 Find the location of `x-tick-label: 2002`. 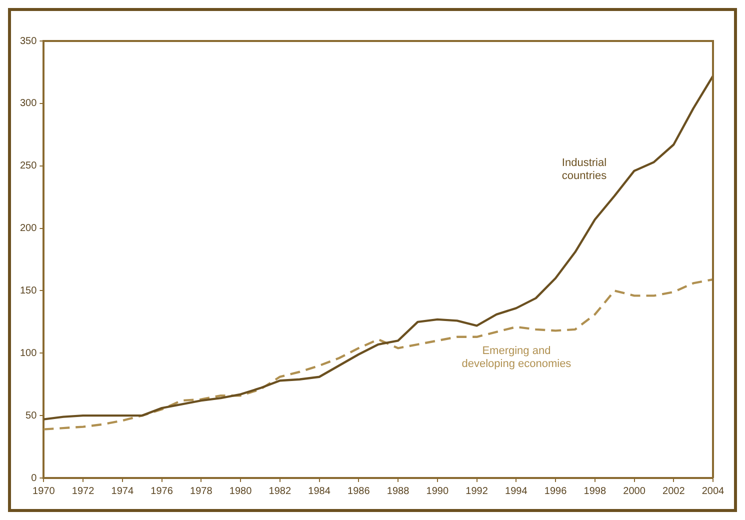

x-tick-label: 2002 is located at coordinates (674, 491).